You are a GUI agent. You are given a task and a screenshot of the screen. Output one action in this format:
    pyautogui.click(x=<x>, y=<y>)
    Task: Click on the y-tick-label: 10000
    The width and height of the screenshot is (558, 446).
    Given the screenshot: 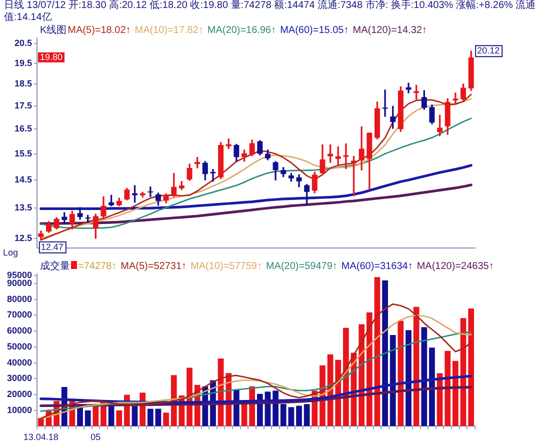 What is the action you would take?
    pyautogui.click(x=19, y=409)
    